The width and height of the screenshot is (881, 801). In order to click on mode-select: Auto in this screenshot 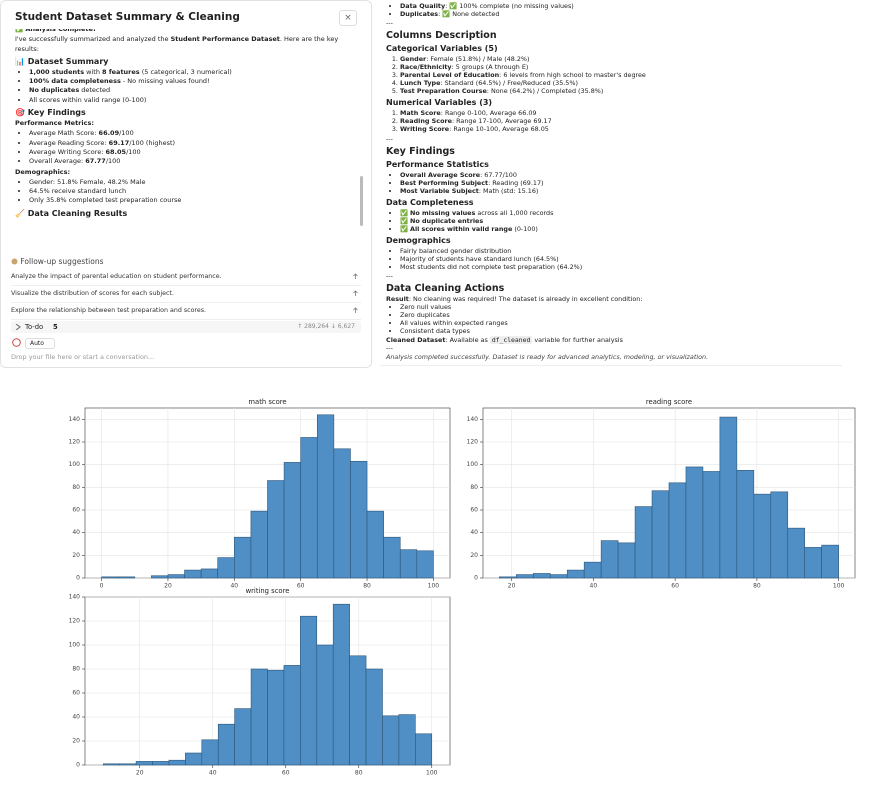, I will do `click(40, 343)`.